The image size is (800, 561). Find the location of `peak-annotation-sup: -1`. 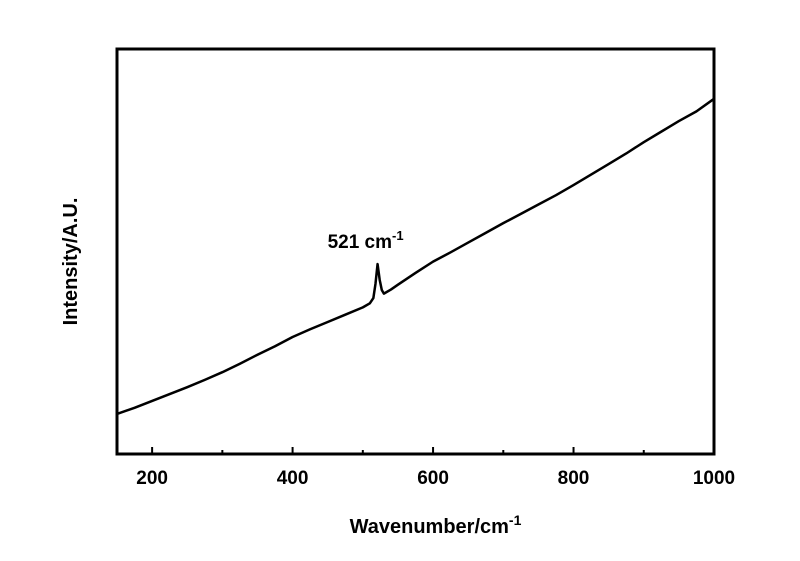

peak-annotation-sup: -1 is located at coordinates (398, 235).